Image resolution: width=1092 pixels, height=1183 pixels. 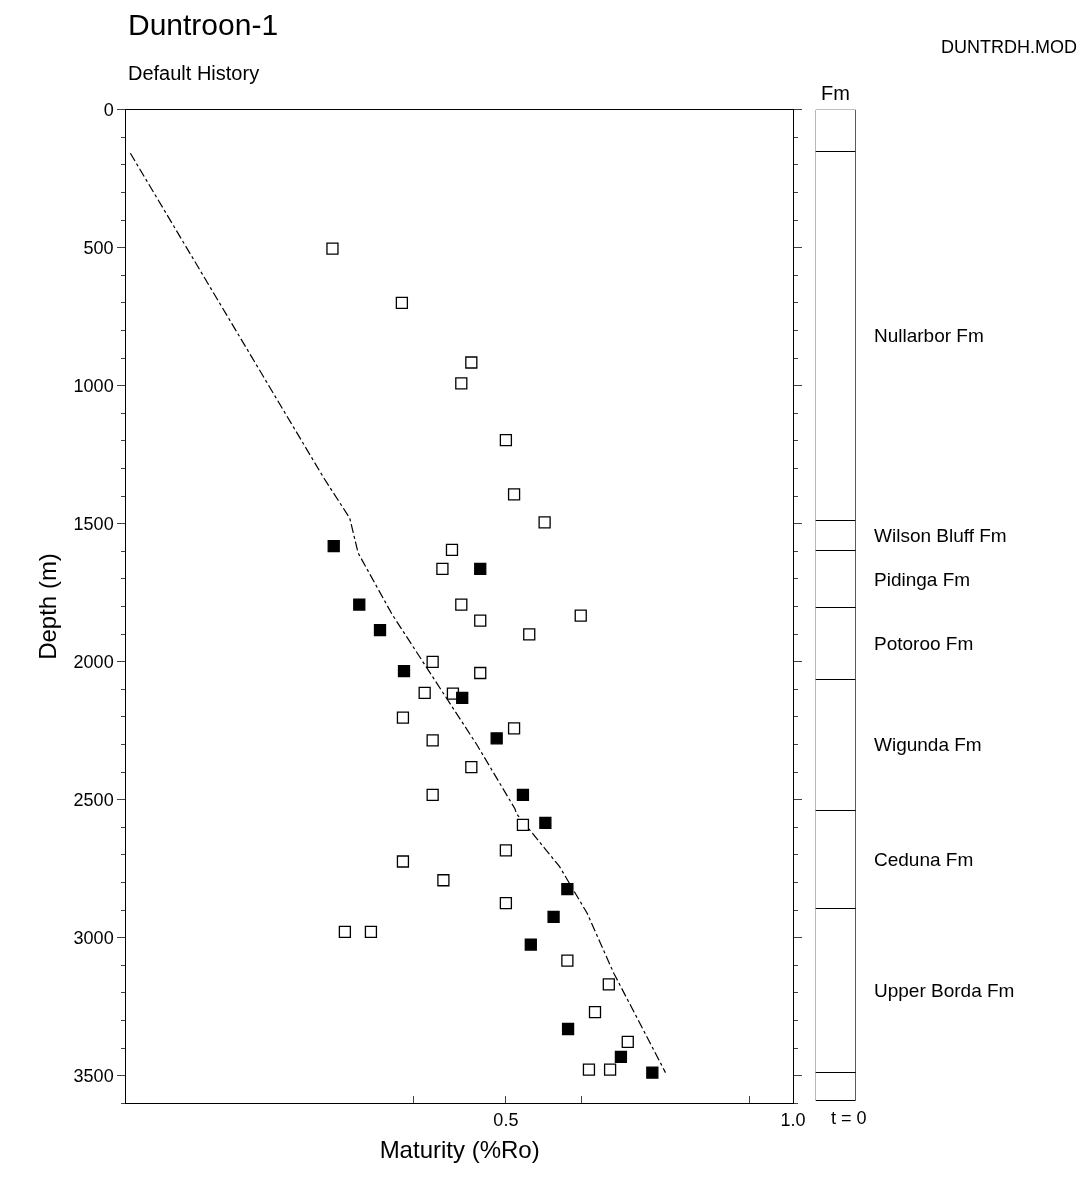 What do you see at coordinates (929, 335) in the screenshot?
I see `series-label: Nullarbor Fm` at bounding box center [929, 335].